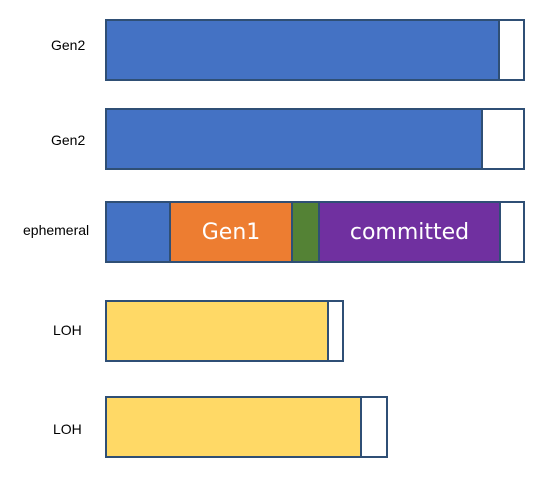 The image size is (554, 481). I want to click on gen1-region: Gen1, so click(232, 232).